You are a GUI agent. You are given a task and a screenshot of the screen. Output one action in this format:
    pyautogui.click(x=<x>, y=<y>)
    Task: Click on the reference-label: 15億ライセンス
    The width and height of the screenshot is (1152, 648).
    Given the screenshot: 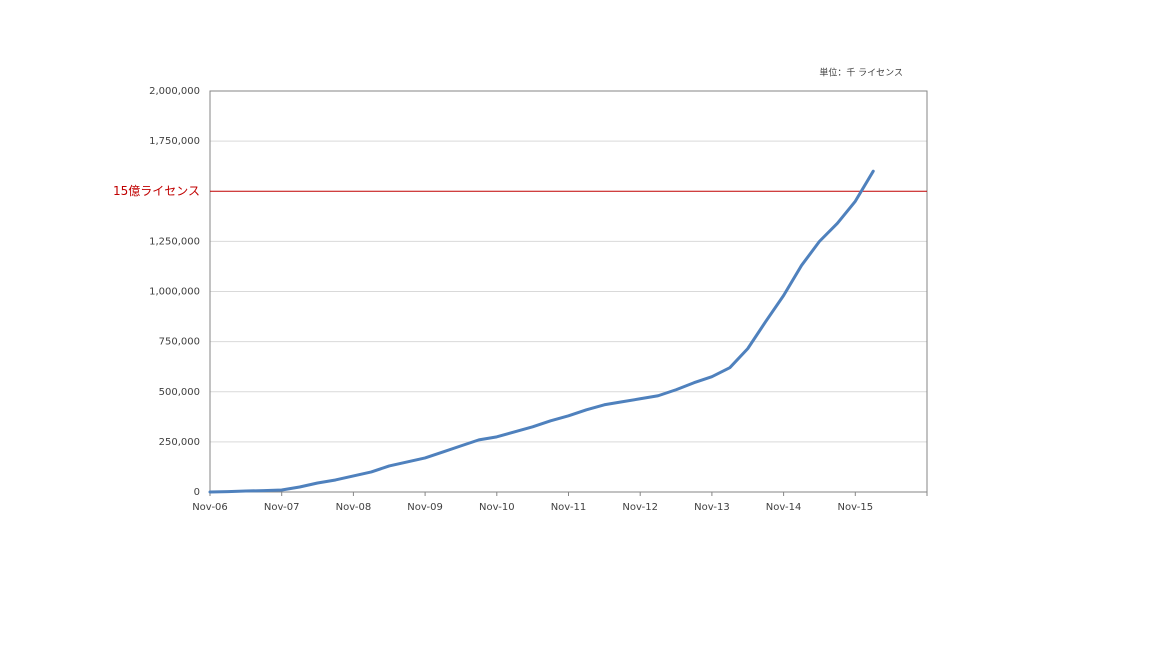 What is the action you would take?
    pyautogui.click(x=156, y=191)
    